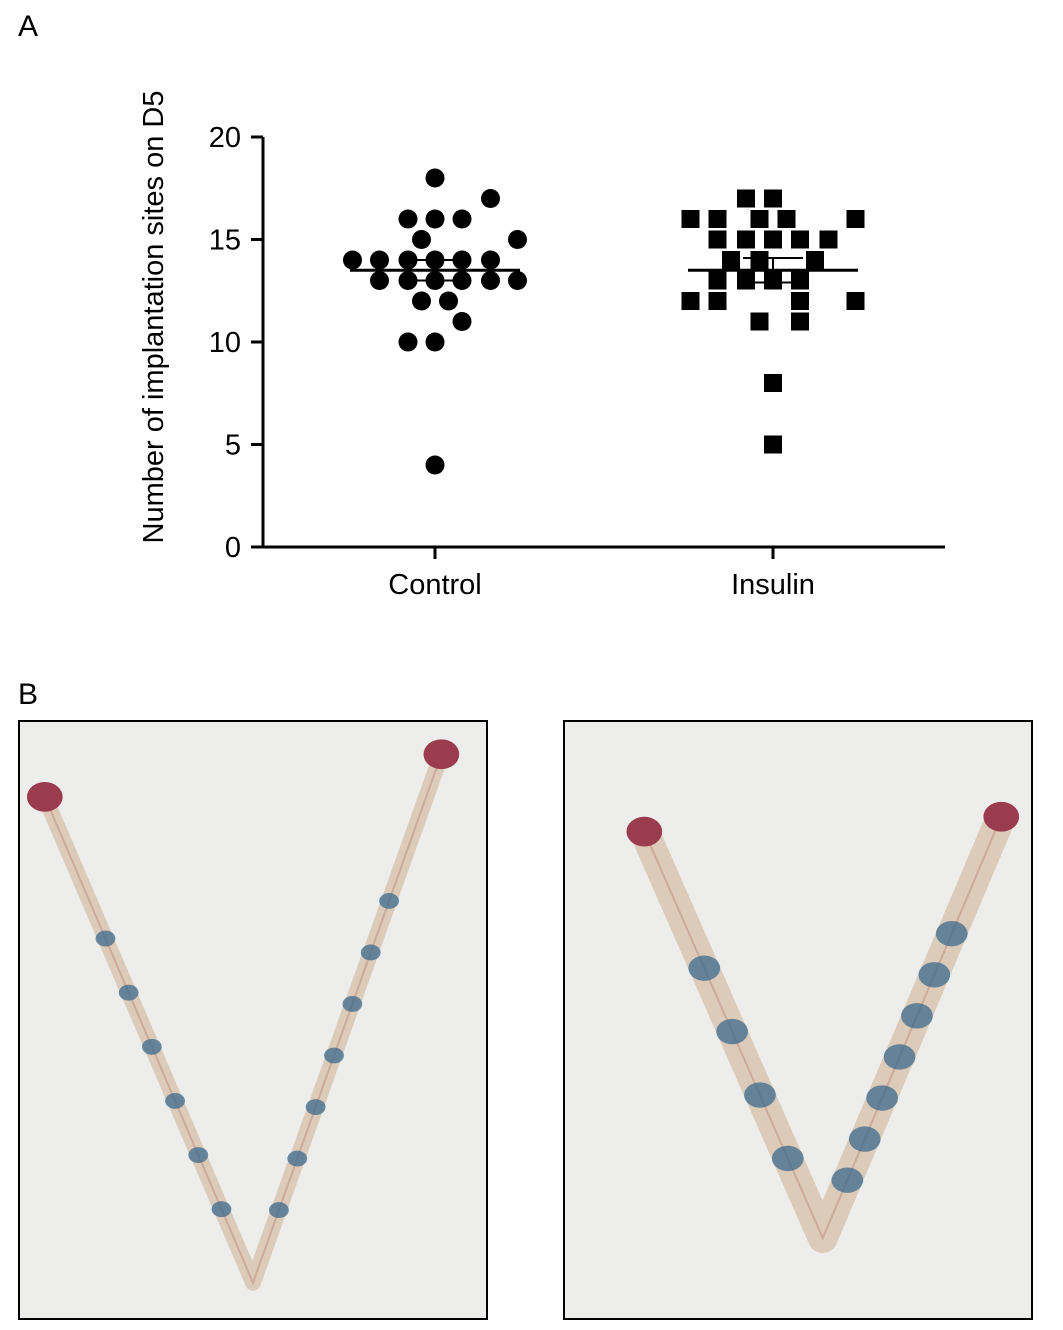 The width and height of the screenshot is (1063, 1330). Describe the element at coordinates (233, 446) in the screenshot. I see `y-tick-label: 5` at that location.